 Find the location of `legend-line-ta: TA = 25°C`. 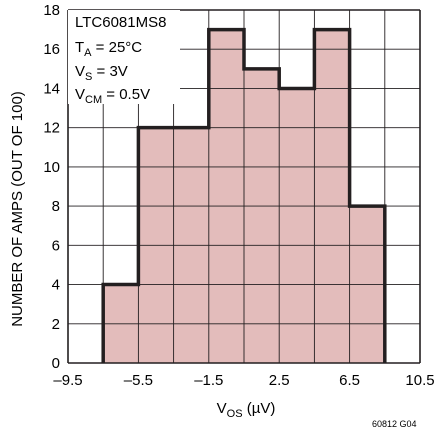

legend-line-ta: TA = 25°C is located at coordinates (108, 49).